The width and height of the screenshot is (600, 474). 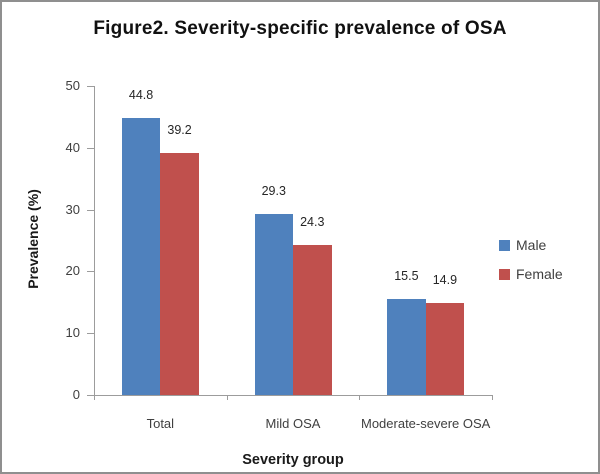 What do you see at coordinates (273, 190) in the screenshot?
I see `bar-value-label: 29.3` at bounding box center [273, 190].